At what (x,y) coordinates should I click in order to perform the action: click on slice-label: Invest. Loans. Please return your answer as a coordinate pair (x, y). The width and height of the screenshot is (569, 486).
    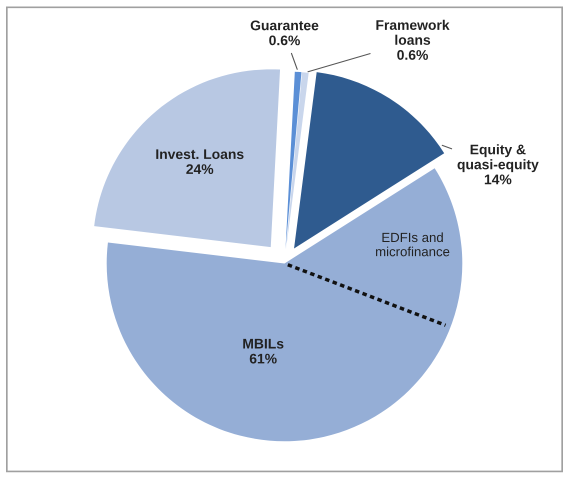
    Looking at the image, I should click on (200, 154).